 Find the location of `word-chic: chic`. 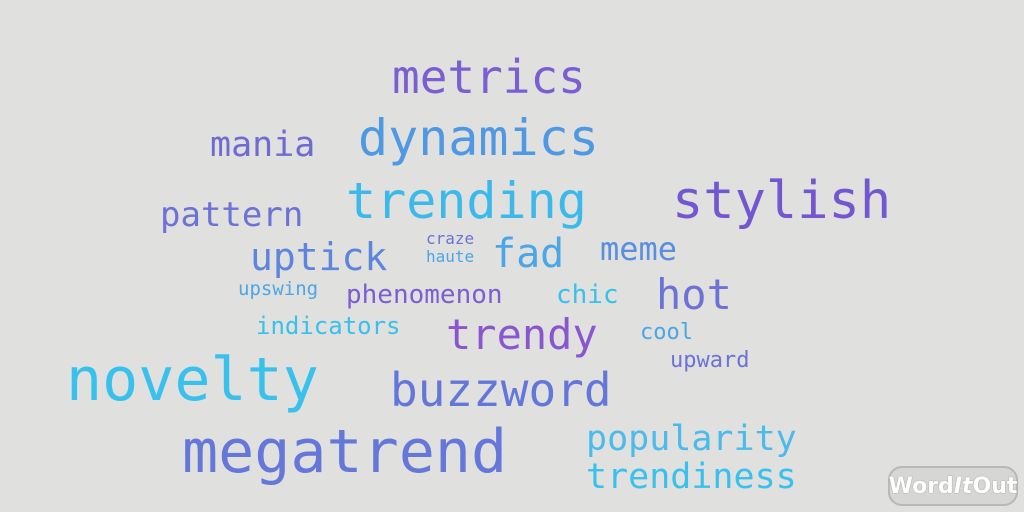

word-chic: chic is located at coordinates (587, 295).